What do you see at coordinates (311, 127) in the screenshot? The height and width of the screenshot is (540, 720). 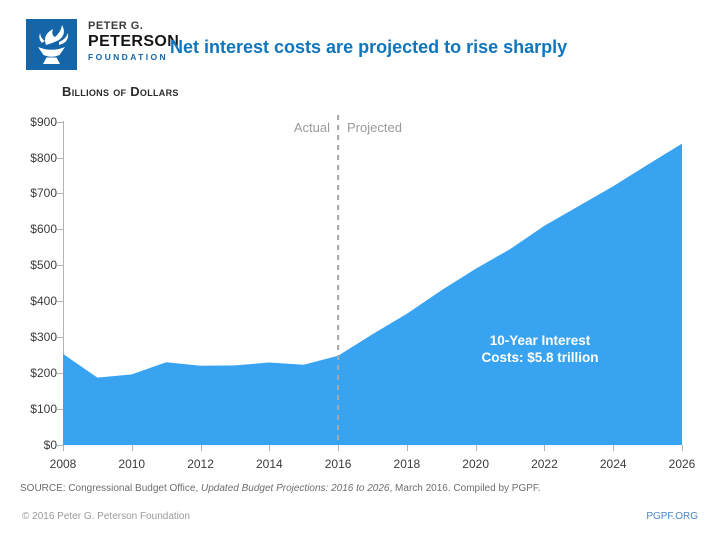 I see `actual-label: Actual` at bounding box center [311, 127].